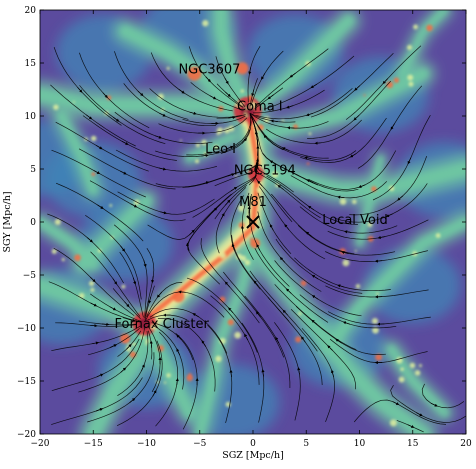 The width and height of the screenshot is (476, 469). What do you see at coordinates (7, 221) in the screenshot?
I see `y-axis-label: SGY [Mpc/h]` at bounding box center [7, 221].